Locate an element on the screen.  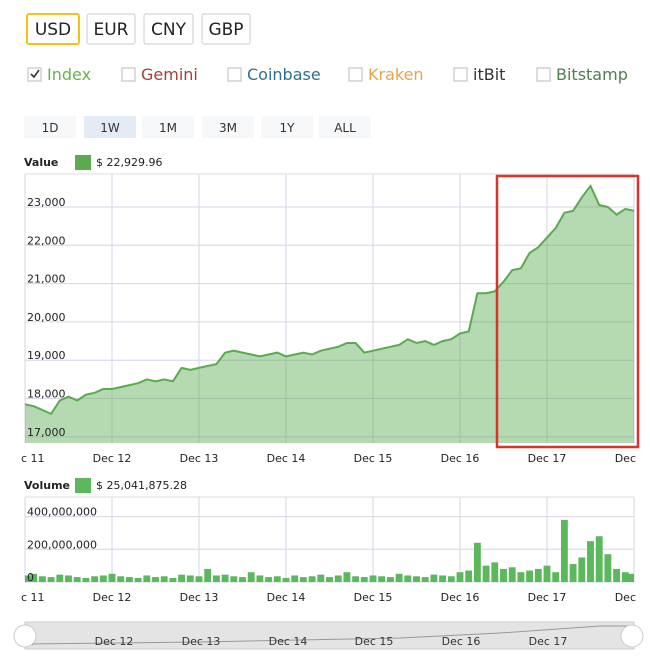
currency-label: GBP is located at coordinates (225, 30).